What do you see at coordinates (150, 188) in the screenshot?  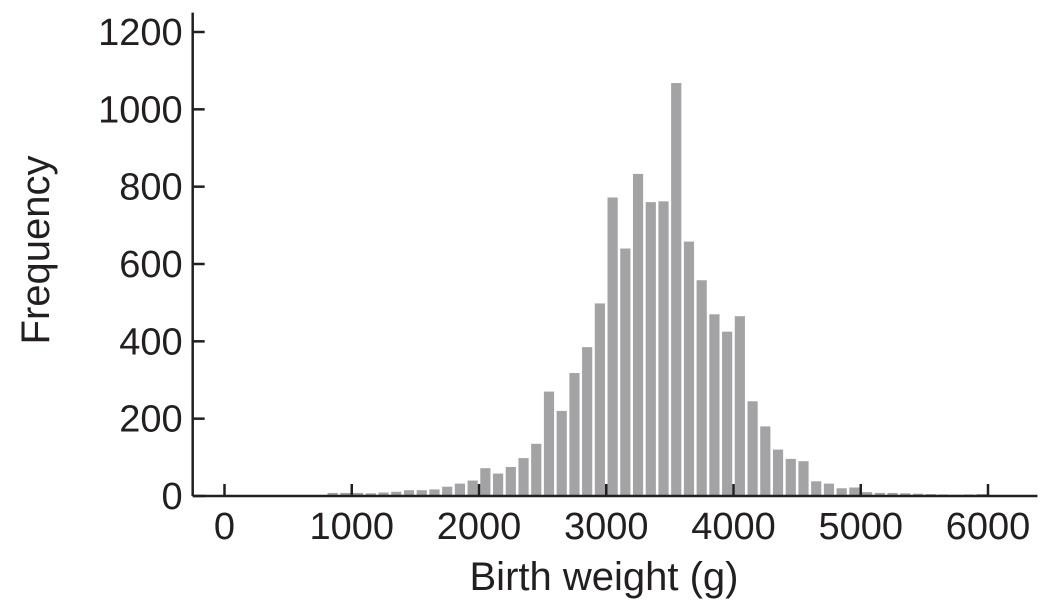 I see `y-tick-label: 800` at bounding box center [150, 188].